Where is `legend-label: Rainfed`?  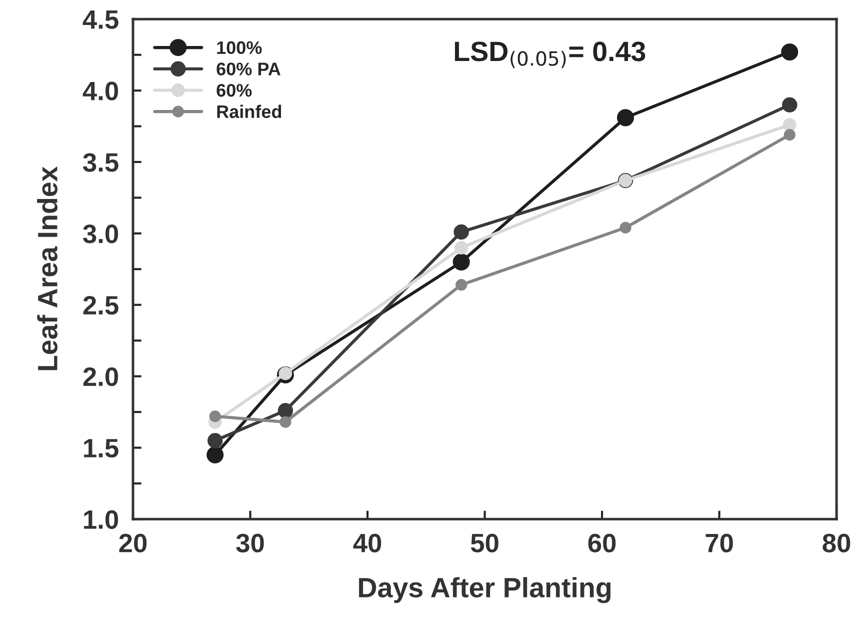
legend-label: Rainfed is located at coordinates (249, 111).